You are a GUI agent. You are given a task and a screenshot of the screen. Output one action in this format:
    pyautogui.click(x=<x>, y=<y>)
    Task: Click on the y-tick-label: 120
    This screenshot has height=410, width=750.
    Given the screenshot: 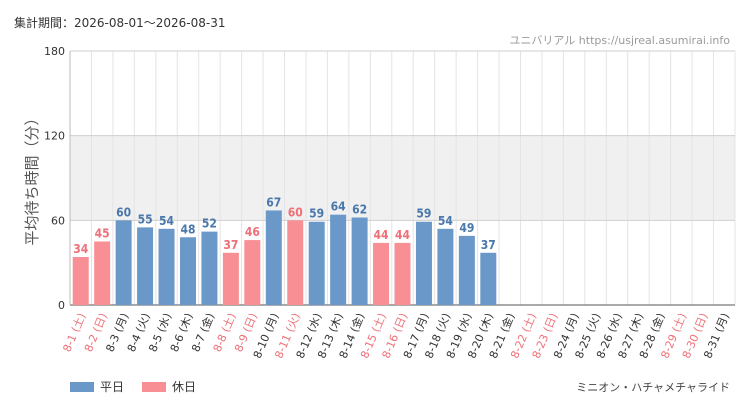 What is the action you would take?
    pyautogui.click(x=54, y=136)
    